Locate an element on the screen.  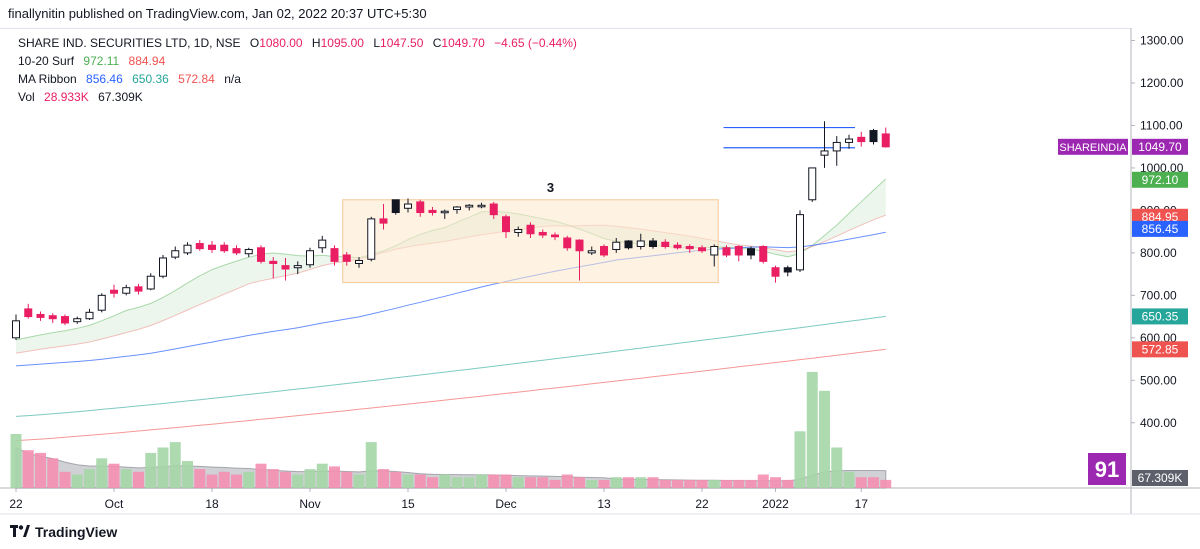
x-tick-label: Nov is located at coordinates (309, 504).